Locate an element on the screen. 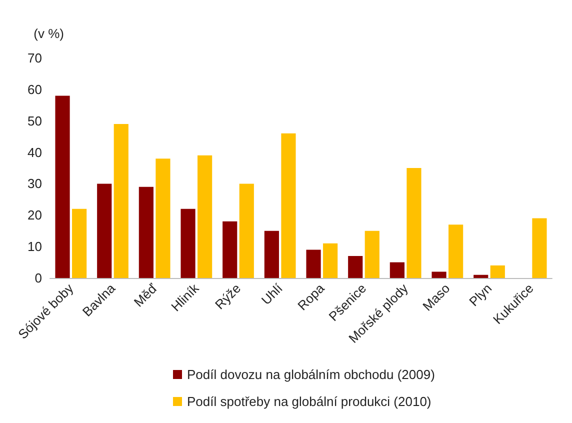  legend-label: Podíl spotřeby na globální produkci (2010) is located at coordinates (309, 401).